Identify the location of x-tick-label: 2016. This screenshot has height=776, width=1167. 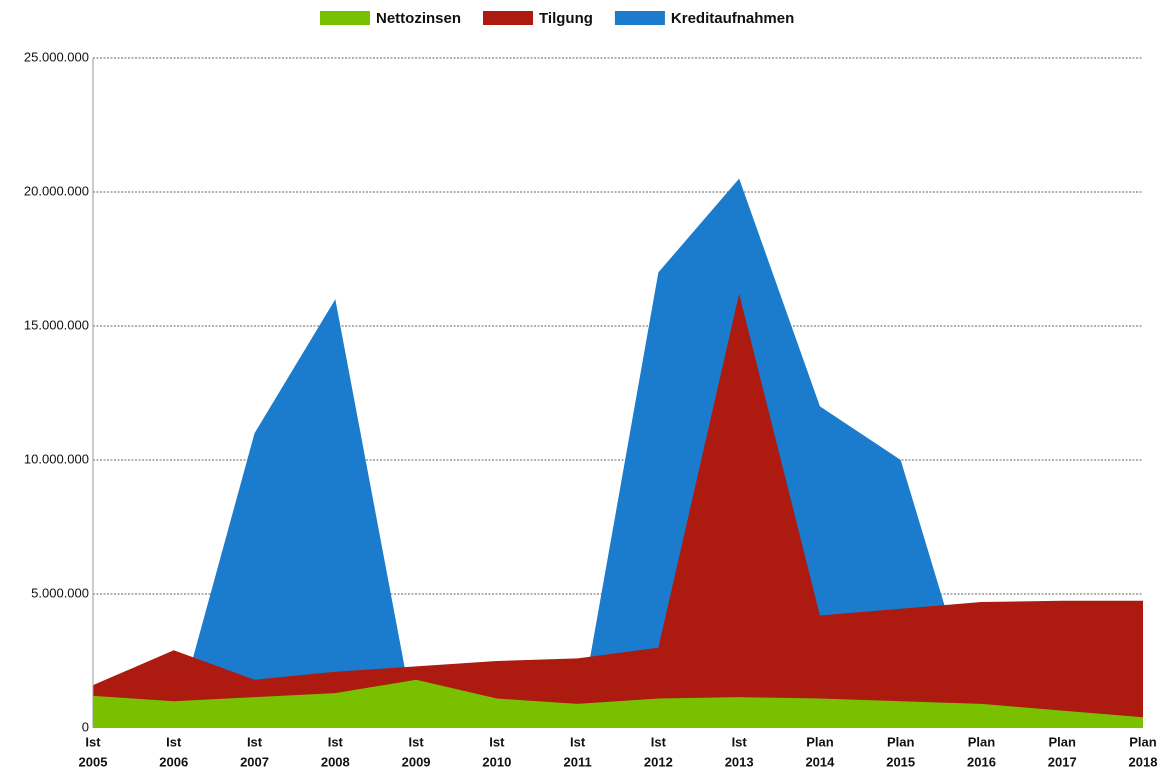
(981, 761).